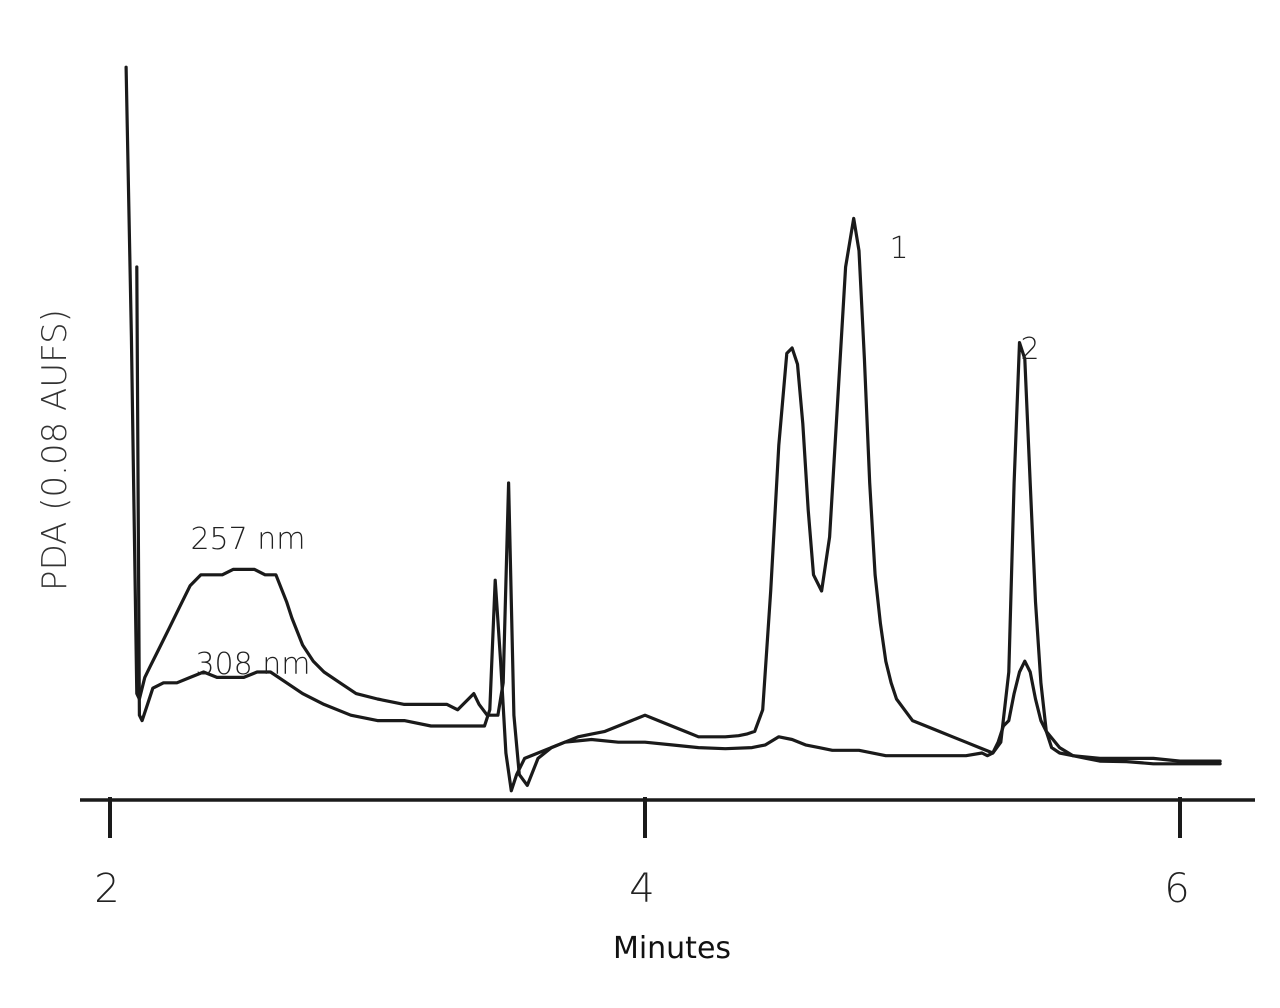  What do you see at coordinates (641, 889) in the screenshot?
I see `x-tick-label: 4` at bounding box center [641, 889].